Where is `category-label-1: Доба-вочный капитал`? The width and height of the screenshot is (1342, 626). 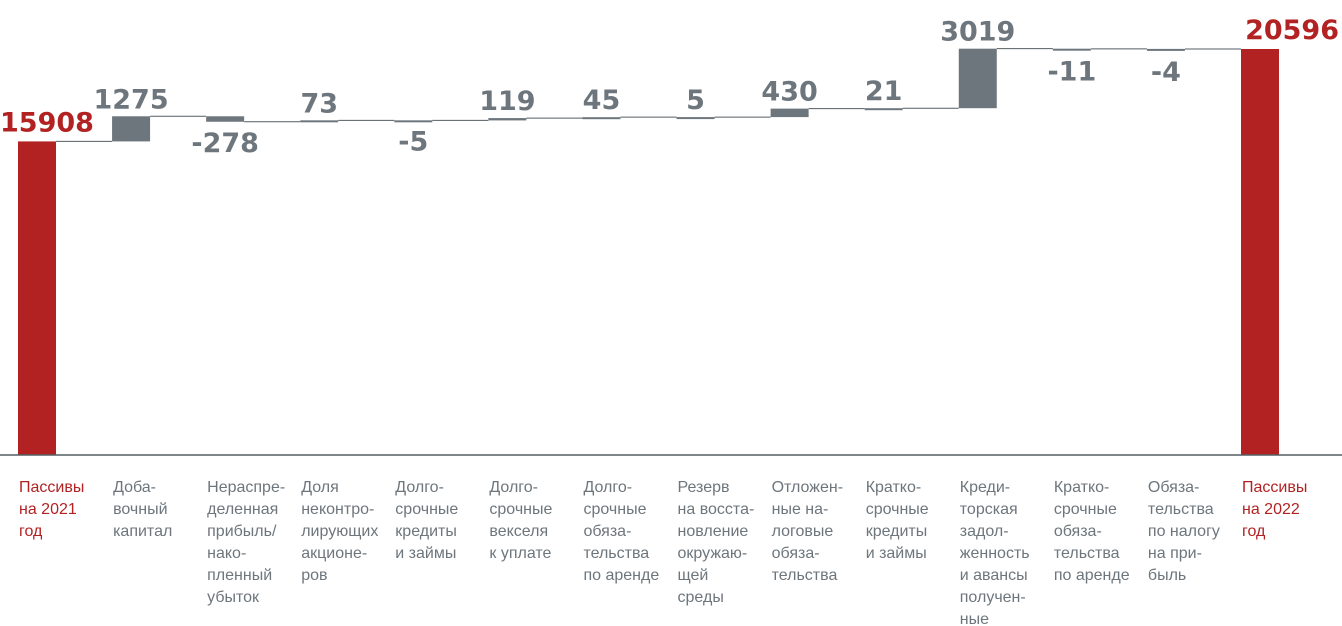
category-label-1: Доба-вочный капитал is located at coordinates (142, 509).